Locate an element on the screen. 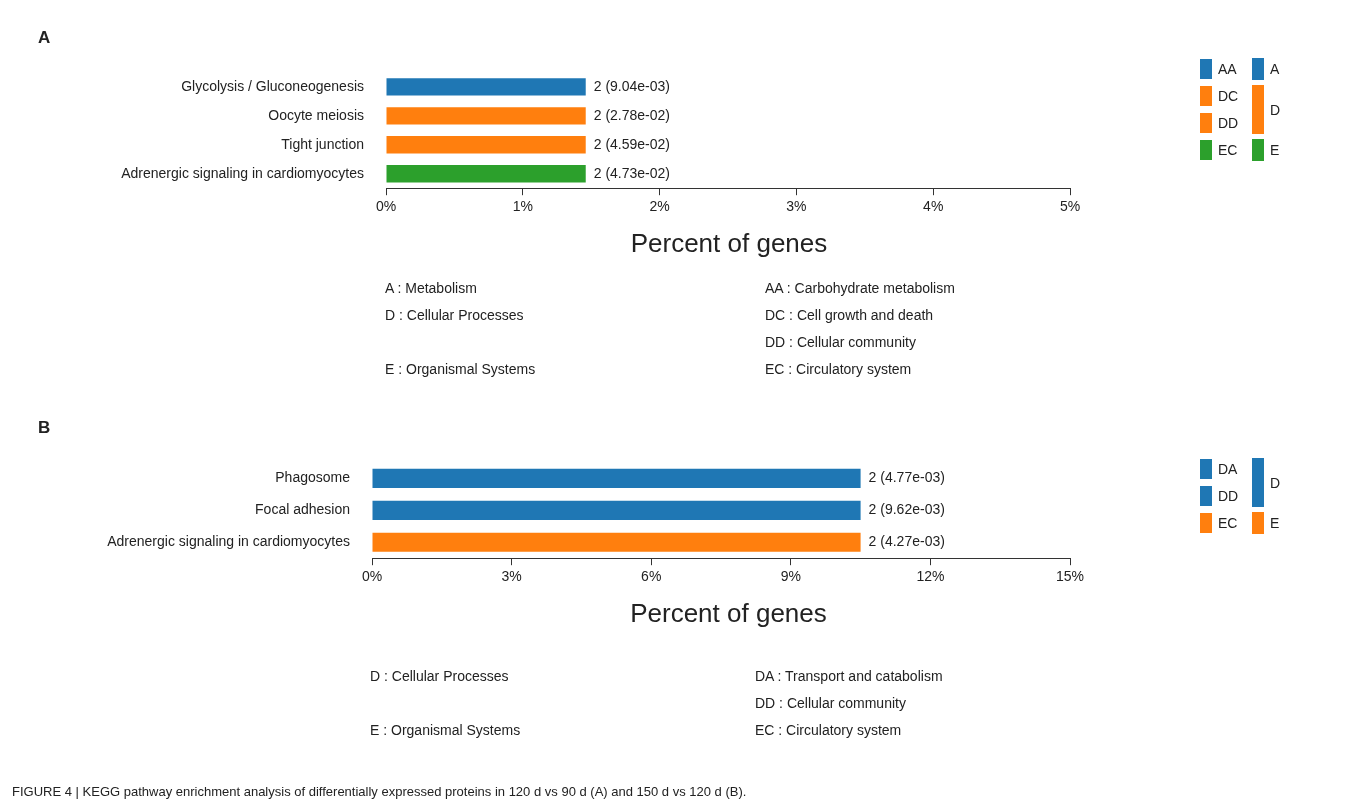 Image resolution: width=1357 pixels, height=810 pixels. annotation: 2 (9.62e-03) is located at coordinates (906, 509).